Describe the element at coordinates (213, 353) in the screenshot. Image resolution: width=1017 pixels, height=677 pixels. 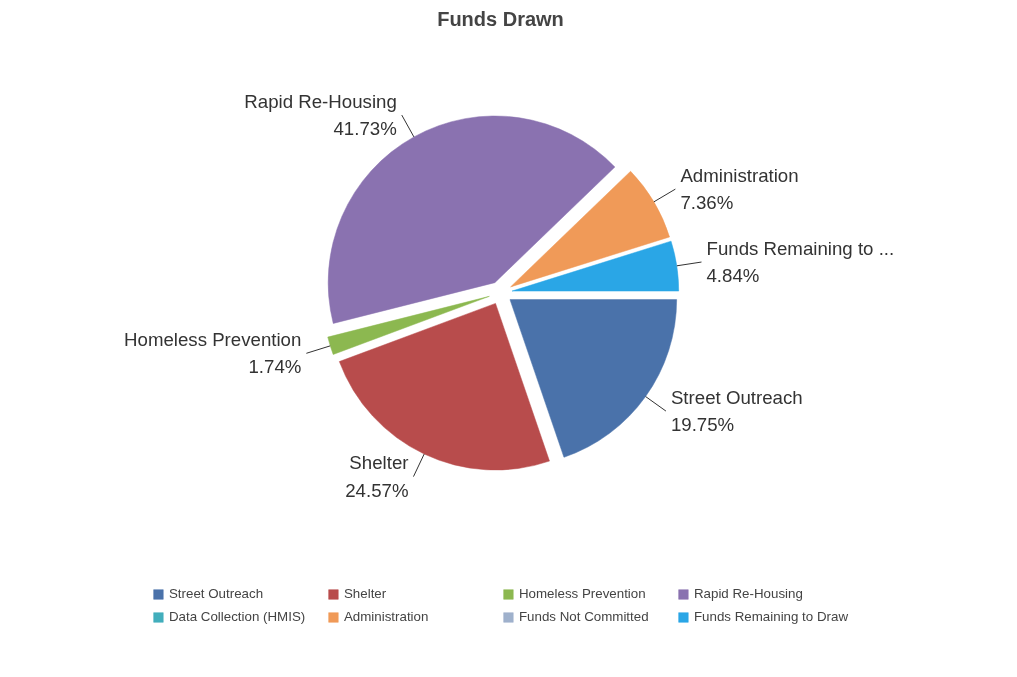
I see `data-label: Homeless Prevention 1.74%` at that location.